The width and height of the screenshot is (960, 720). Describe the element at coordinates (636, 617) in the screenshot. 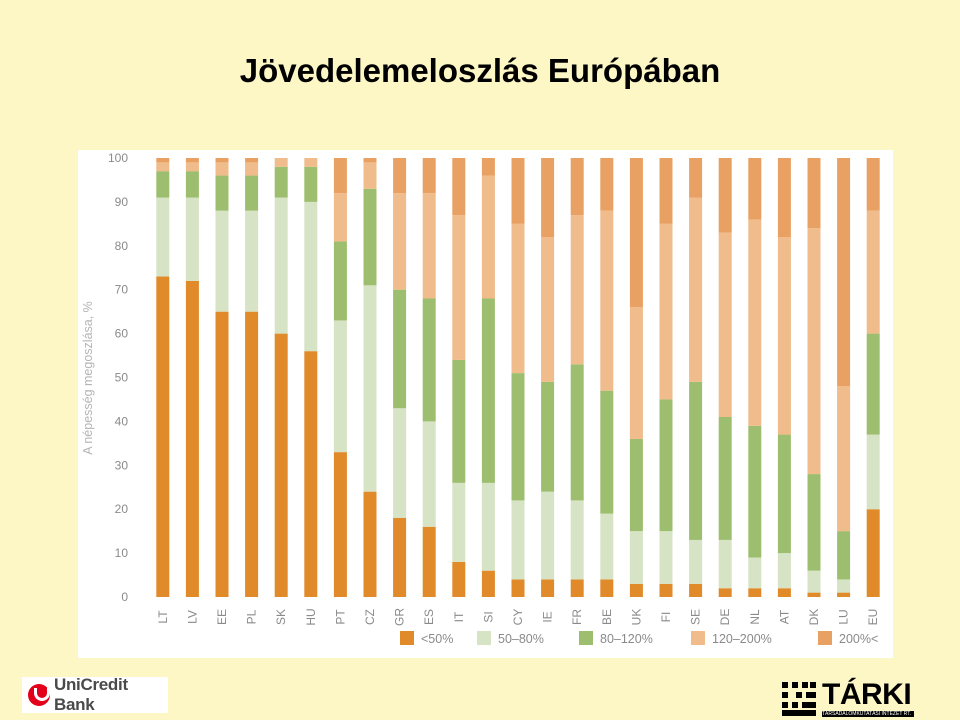

I see `x-tick-label: UK` at that location.